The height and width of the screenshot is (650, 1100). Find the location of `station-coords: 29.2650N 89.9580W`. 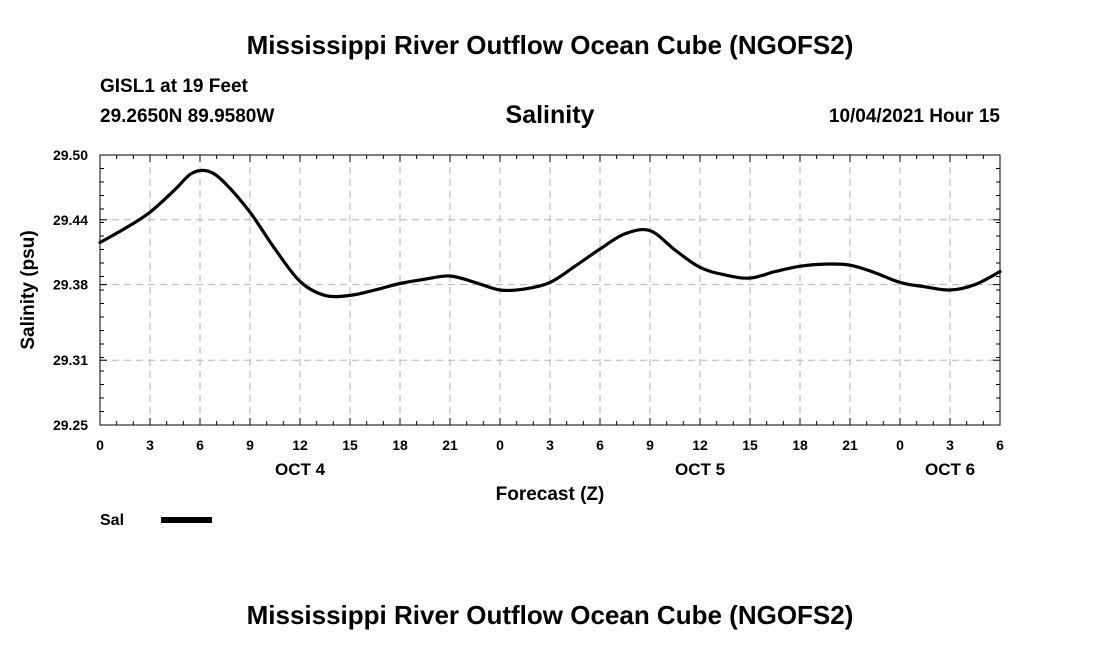

station-coords: 29.2650N 89.9580W is located at coordinates (187, 116).